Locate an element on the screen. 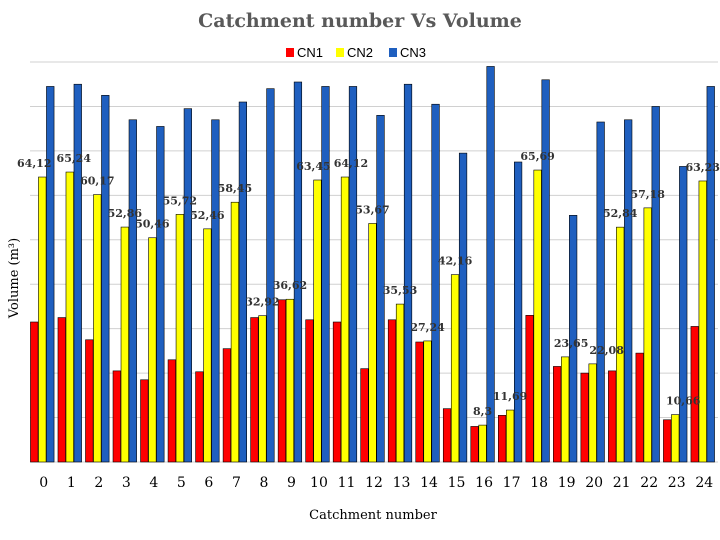 The height and width of the screenshot is (540, 720). data-label-cn2-5: 55,72 is located at coordinates (180, 200).